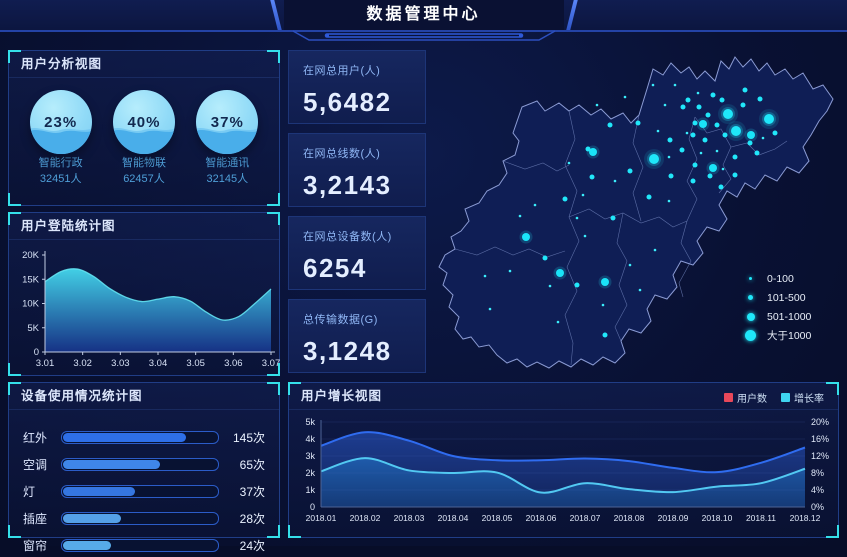 Image resolution: width=847 pixels, height=557 pixels. What do you see at coordinates (310, 473) in the screenshot?
I see `svg-text: 2k` at bounding box center [310, 473].